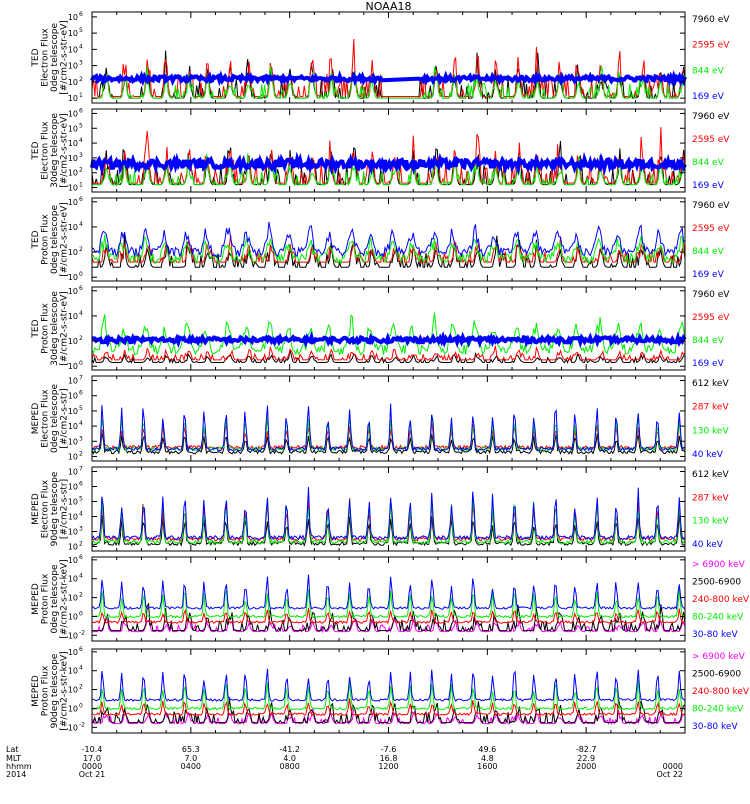 The width and height of the screenshot is (750, 804). Describe the element at coordinates (45, 328) in the screenshot. I see `y-axis-label-line: Proton Flux` at that location.